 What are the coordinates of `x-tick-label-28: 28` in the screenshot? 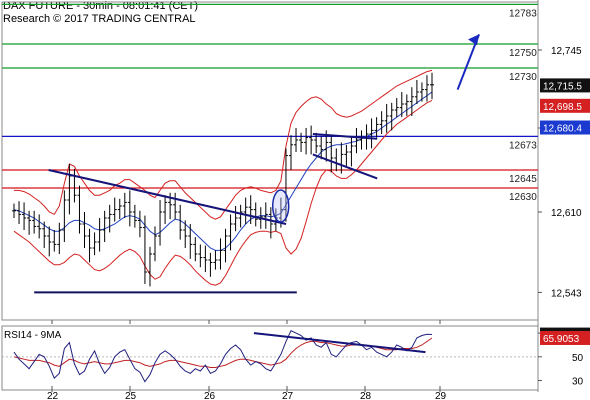 It's located at (366, 395).